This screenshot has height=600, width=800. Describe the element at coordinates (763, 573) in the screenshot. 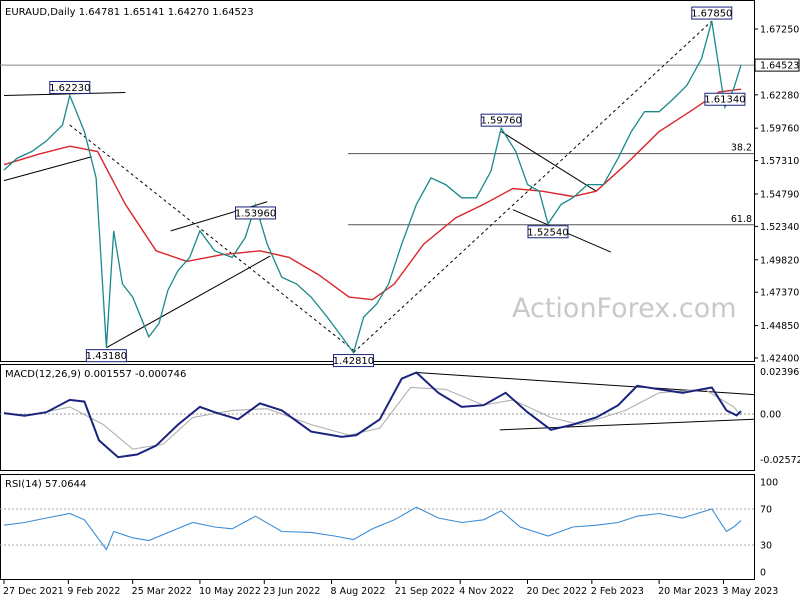

I see `rsi-tick-label: 0` at that location.